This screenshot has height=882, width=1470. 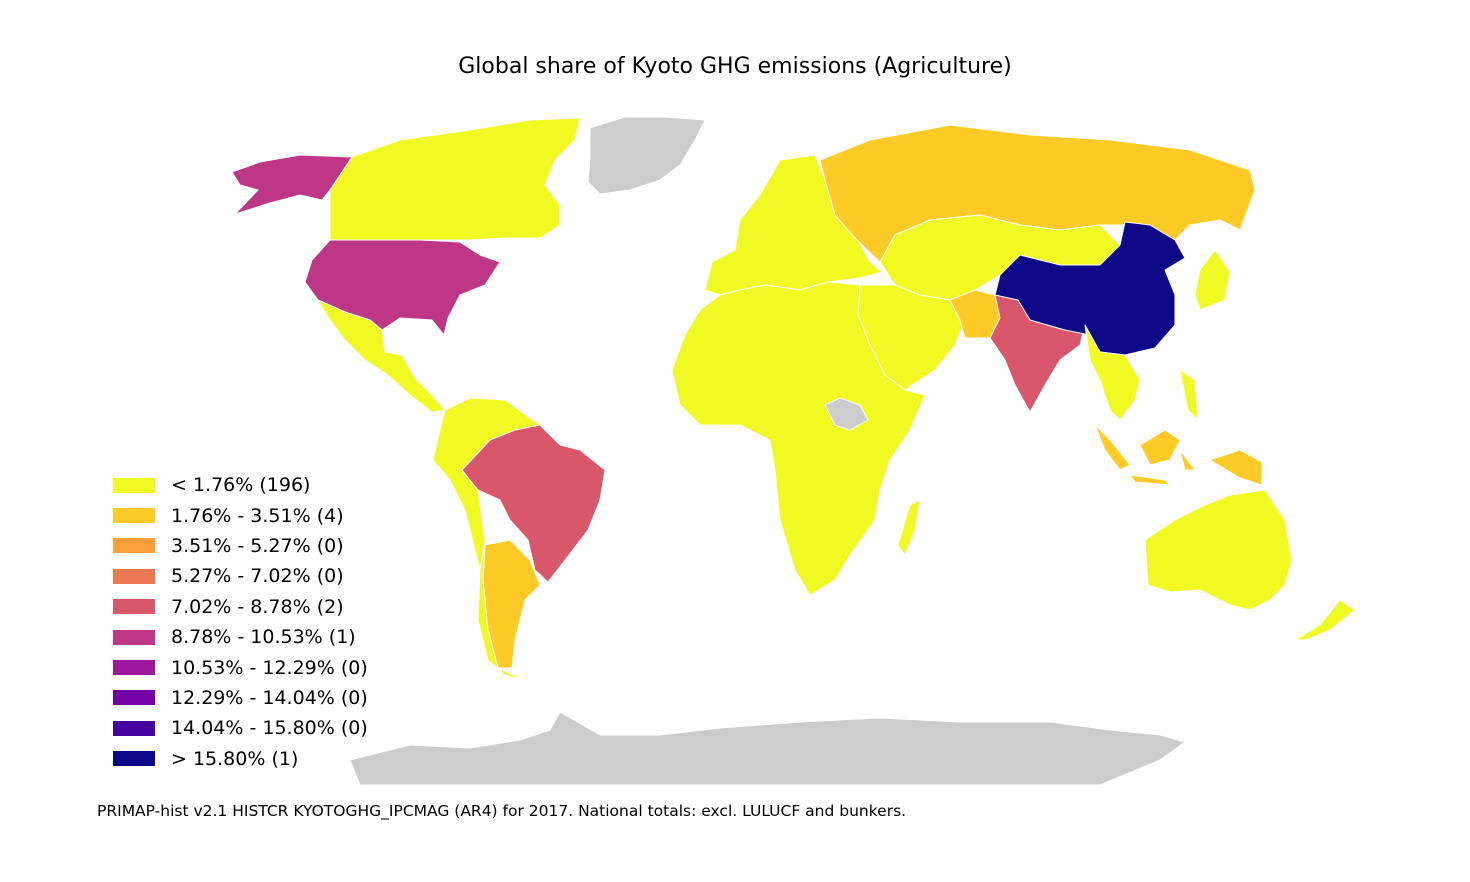 I want to click on legend-item: > 15.80% (1), so click(x=240, y=759).